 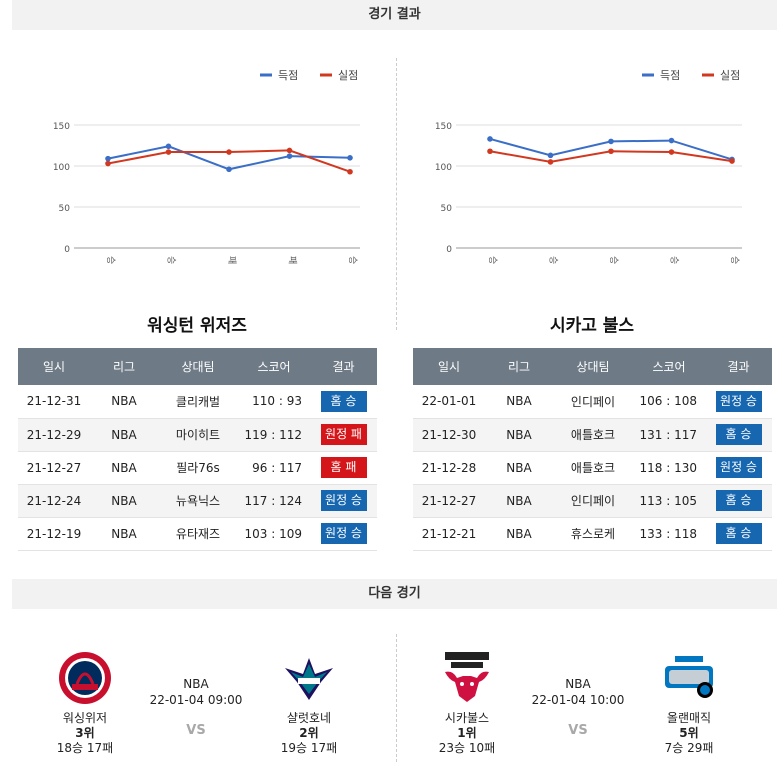 I want to click on match-2-home-record: 23승 10패, so click(x=467, y=748).